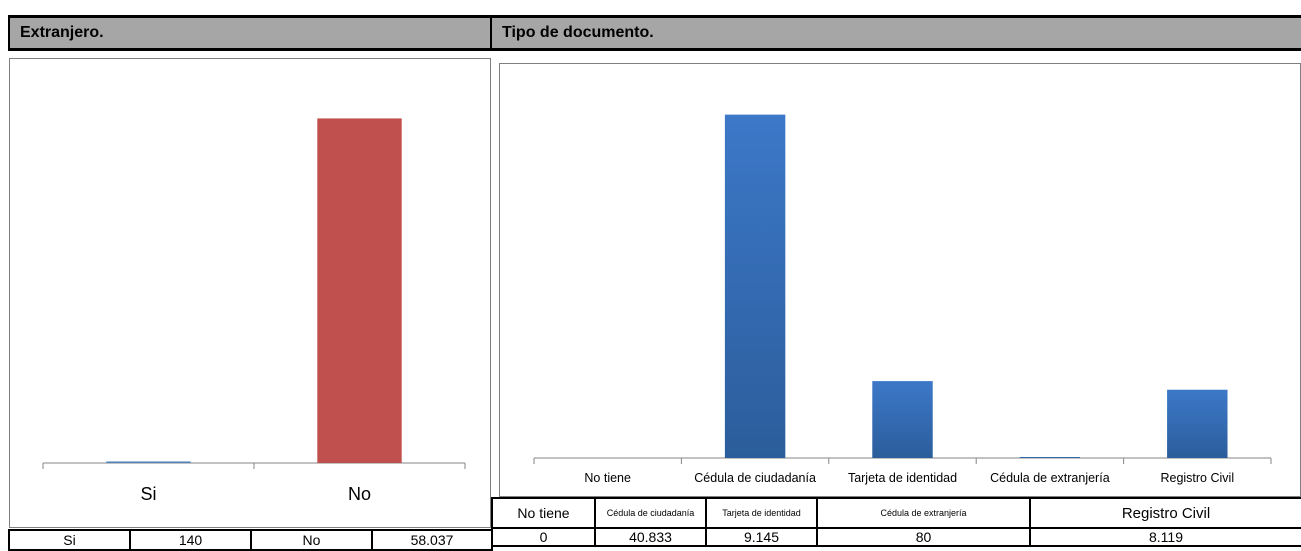 The image size is (1301, 551). I want to click on extranjero-table-cell: 58.037, so click(432, 540).